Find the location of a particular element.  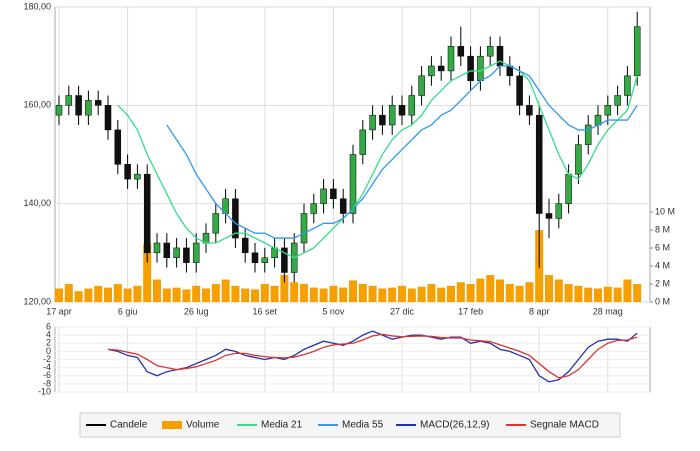

x-tick-label: 17 apr is located at coordinates (59, 311).